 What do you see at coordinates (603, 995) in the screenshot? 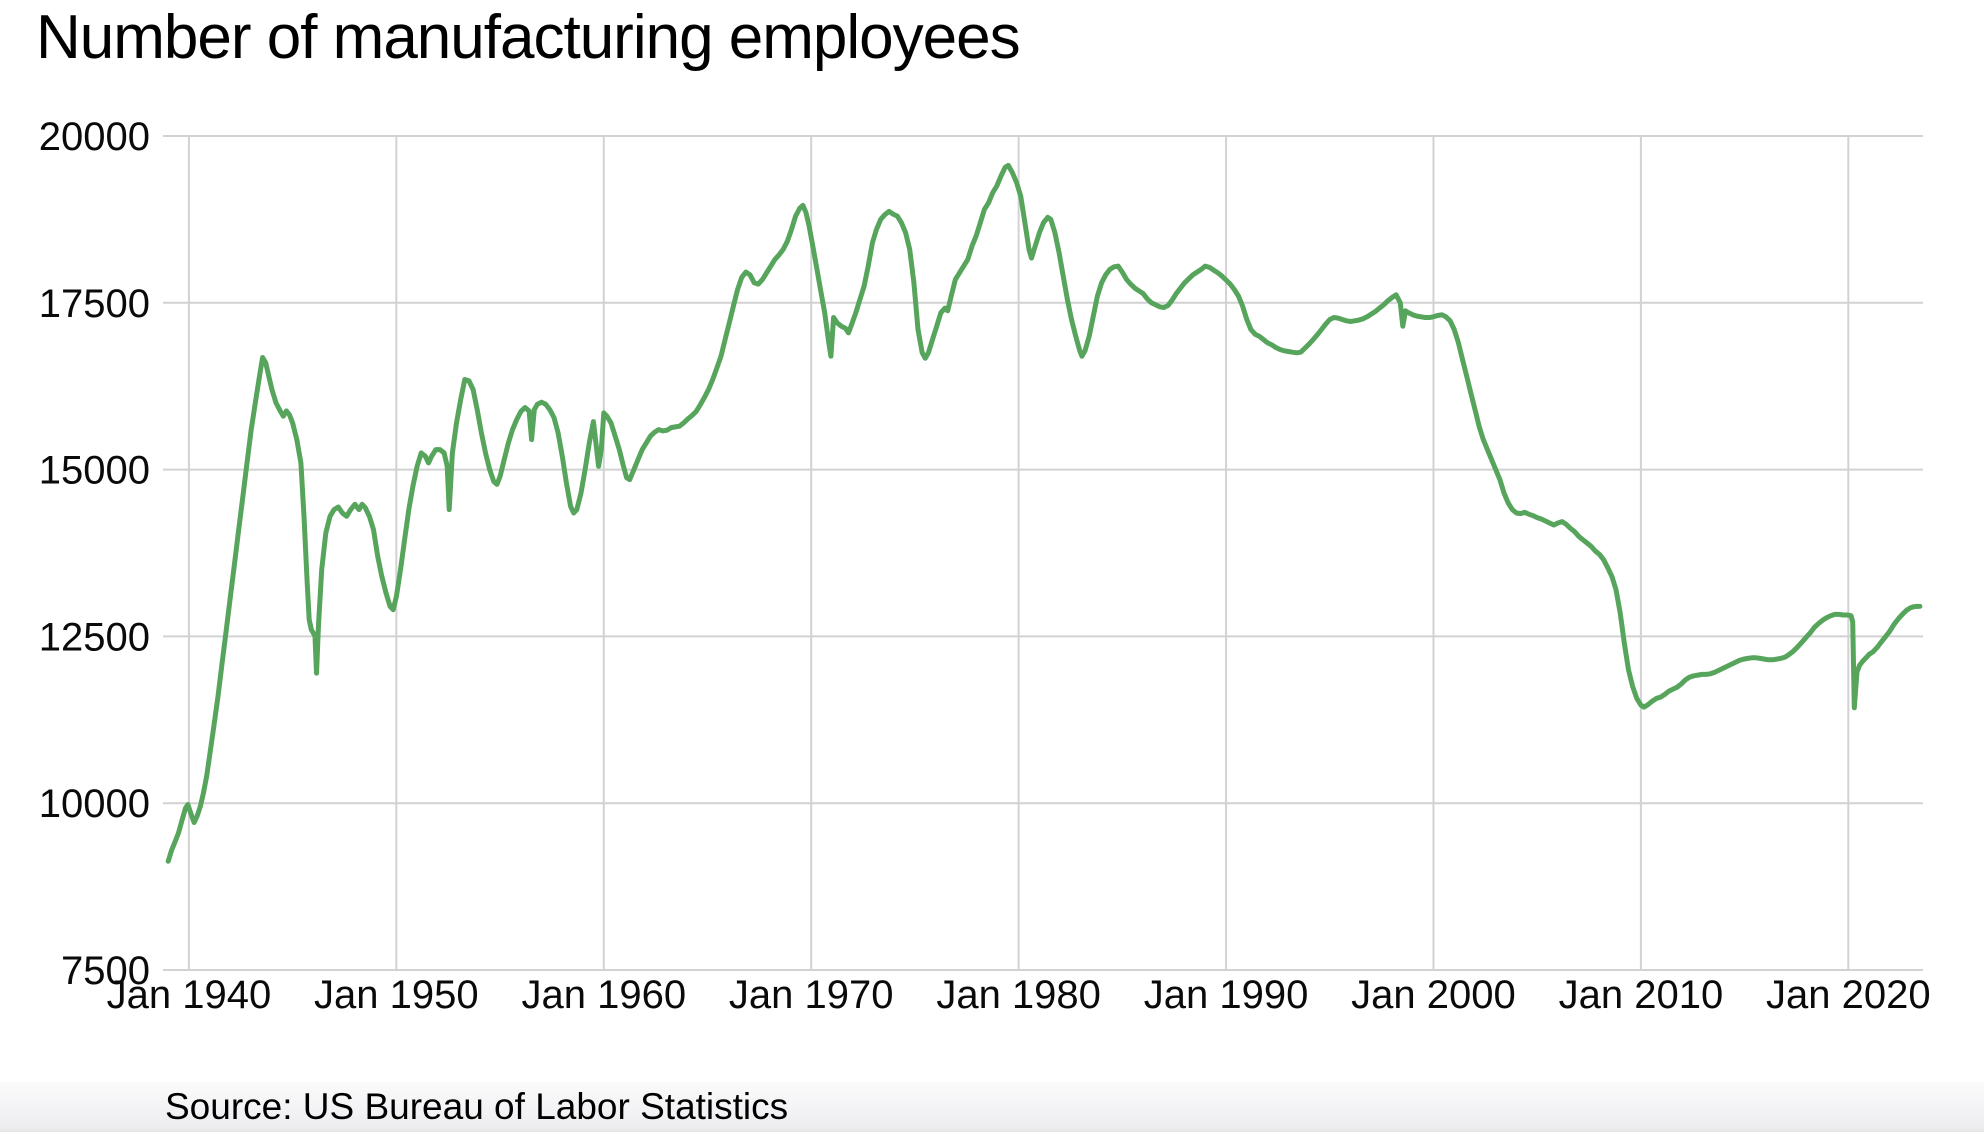
I see `x-tick-label: Jan 1960` at bounding box center [603, 995].